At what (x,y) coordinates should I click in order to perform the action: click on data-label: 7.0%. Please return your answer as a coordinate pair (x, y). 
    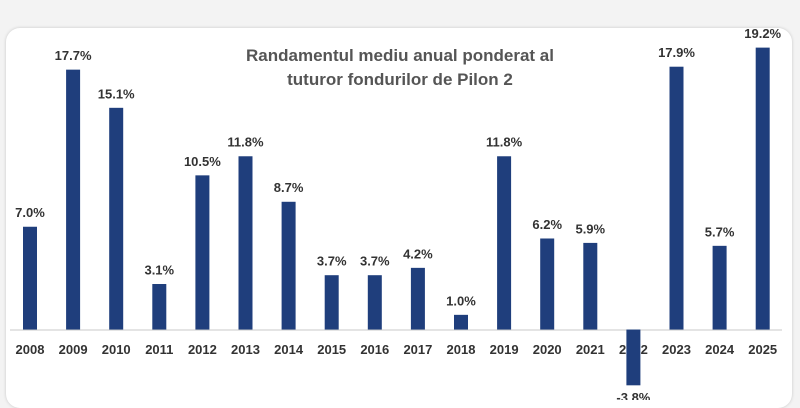
    Looking at the image, I should click on (30, 212).